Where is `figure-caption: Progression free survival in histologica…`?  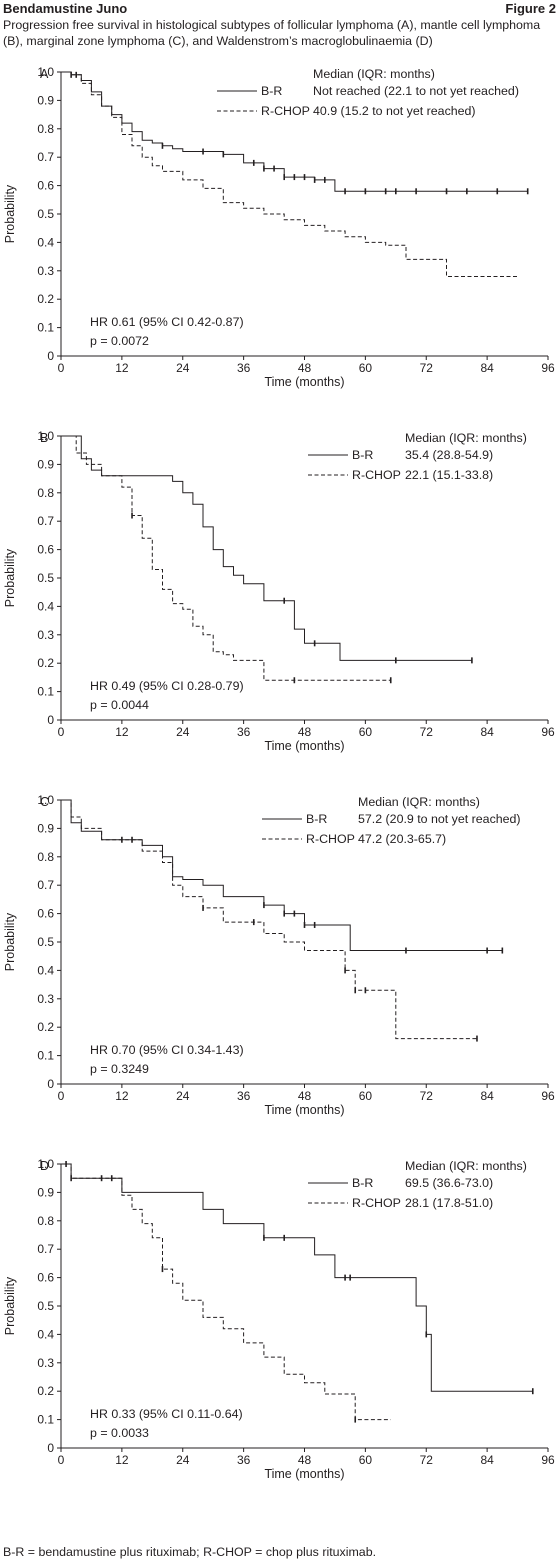
figure-caption: Progression free survival in histologica… is located at coordinates (272, 33).